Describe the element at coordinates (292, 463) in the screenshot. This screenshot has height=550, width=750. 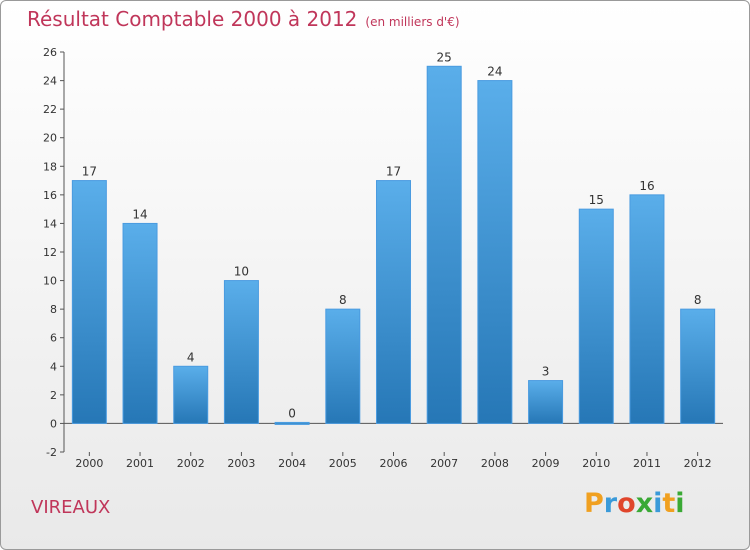
I see `x-tick-label: 2004` at that location.